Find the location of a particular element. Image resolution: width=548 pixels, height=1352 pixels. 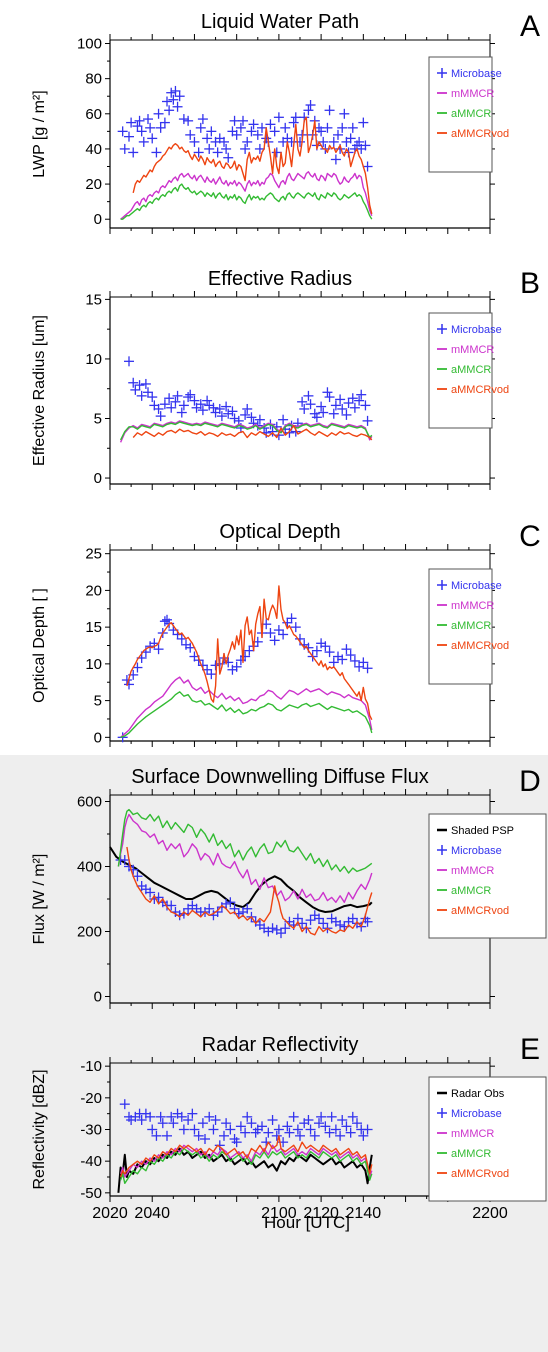

x-tick-label: 2020 is located at coordinates (110, 1213).